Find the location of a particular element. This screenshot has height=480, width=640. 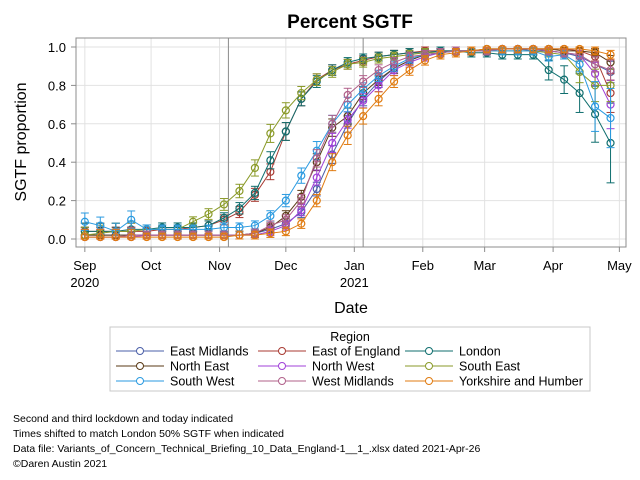

y-tick-label: 0.8 is located at coordinates (57, 85).